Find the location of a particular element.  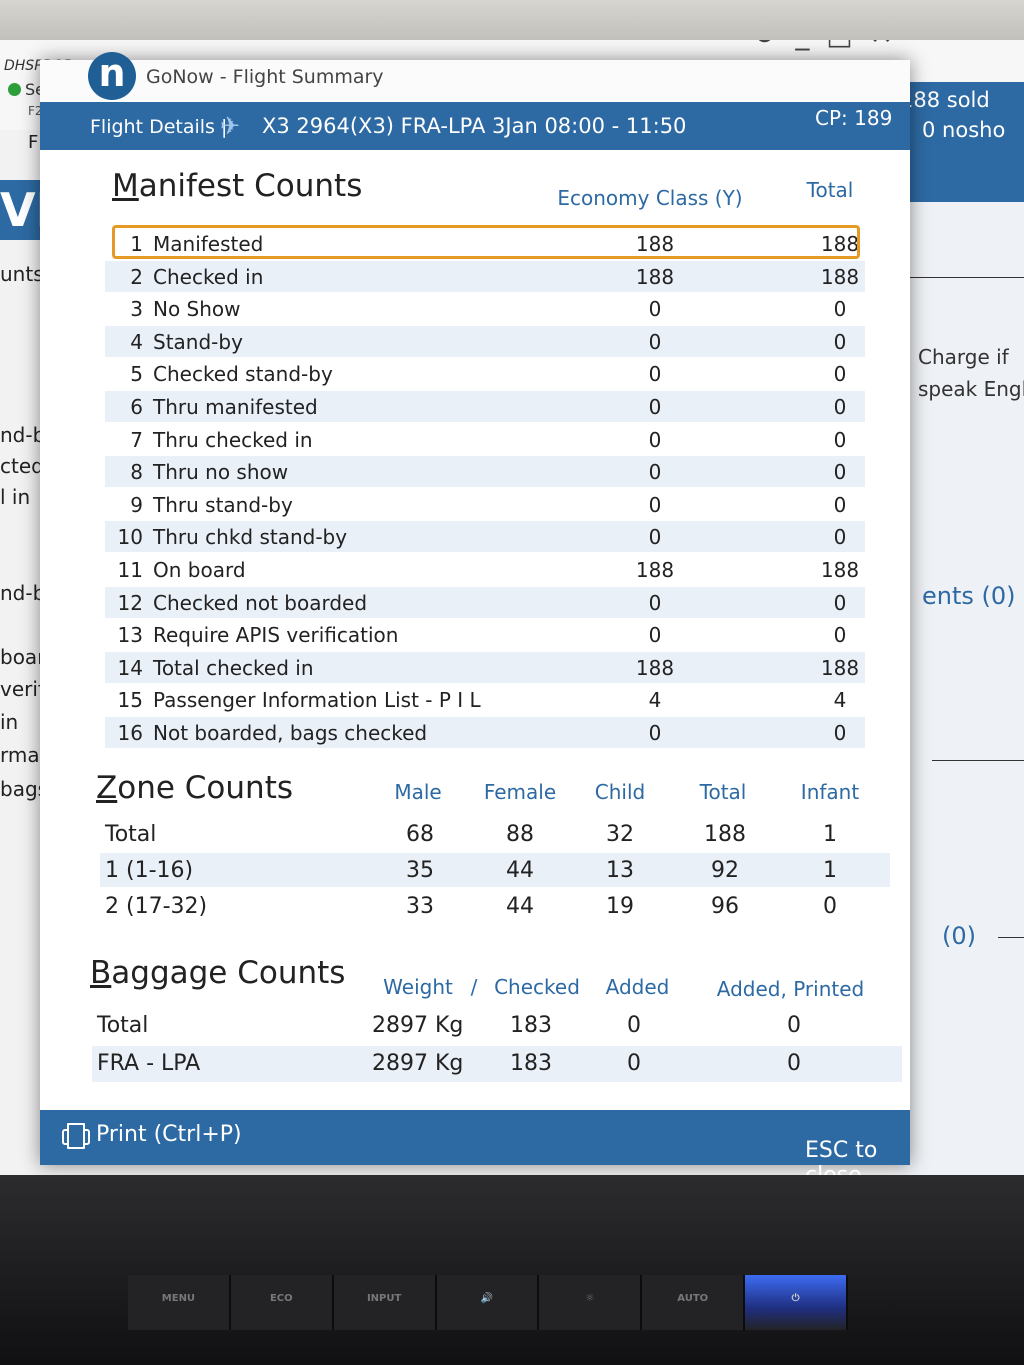

table-row: 1 Manifested 188 188 is located at coordinates (485, 243).